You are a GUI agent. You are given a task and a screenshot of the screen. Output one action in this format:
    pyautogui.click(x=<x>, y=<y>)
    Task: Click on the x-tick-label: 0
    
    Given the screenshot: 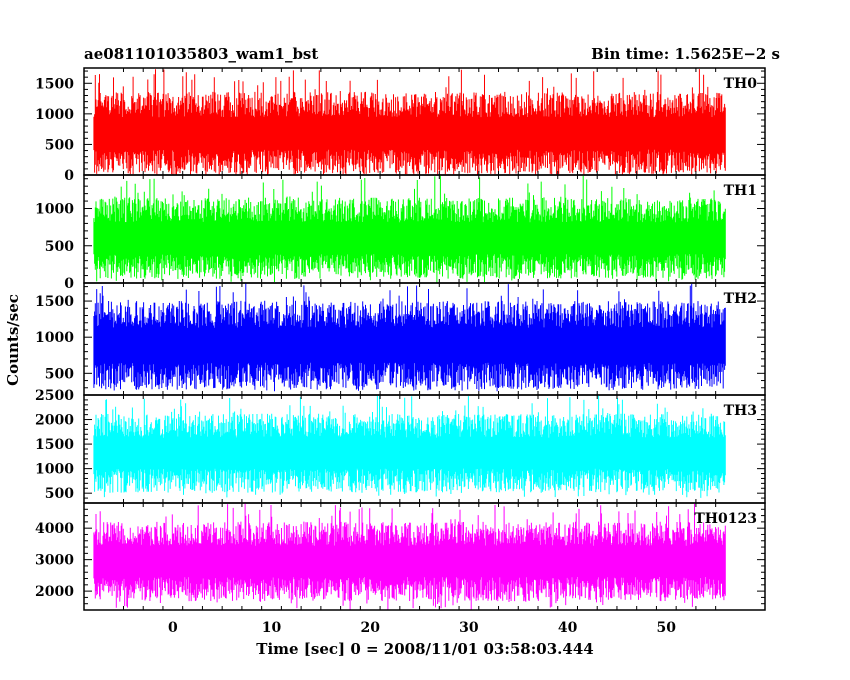 What is the action you would take?
    pyautogui.click(x=173, y=628)
    